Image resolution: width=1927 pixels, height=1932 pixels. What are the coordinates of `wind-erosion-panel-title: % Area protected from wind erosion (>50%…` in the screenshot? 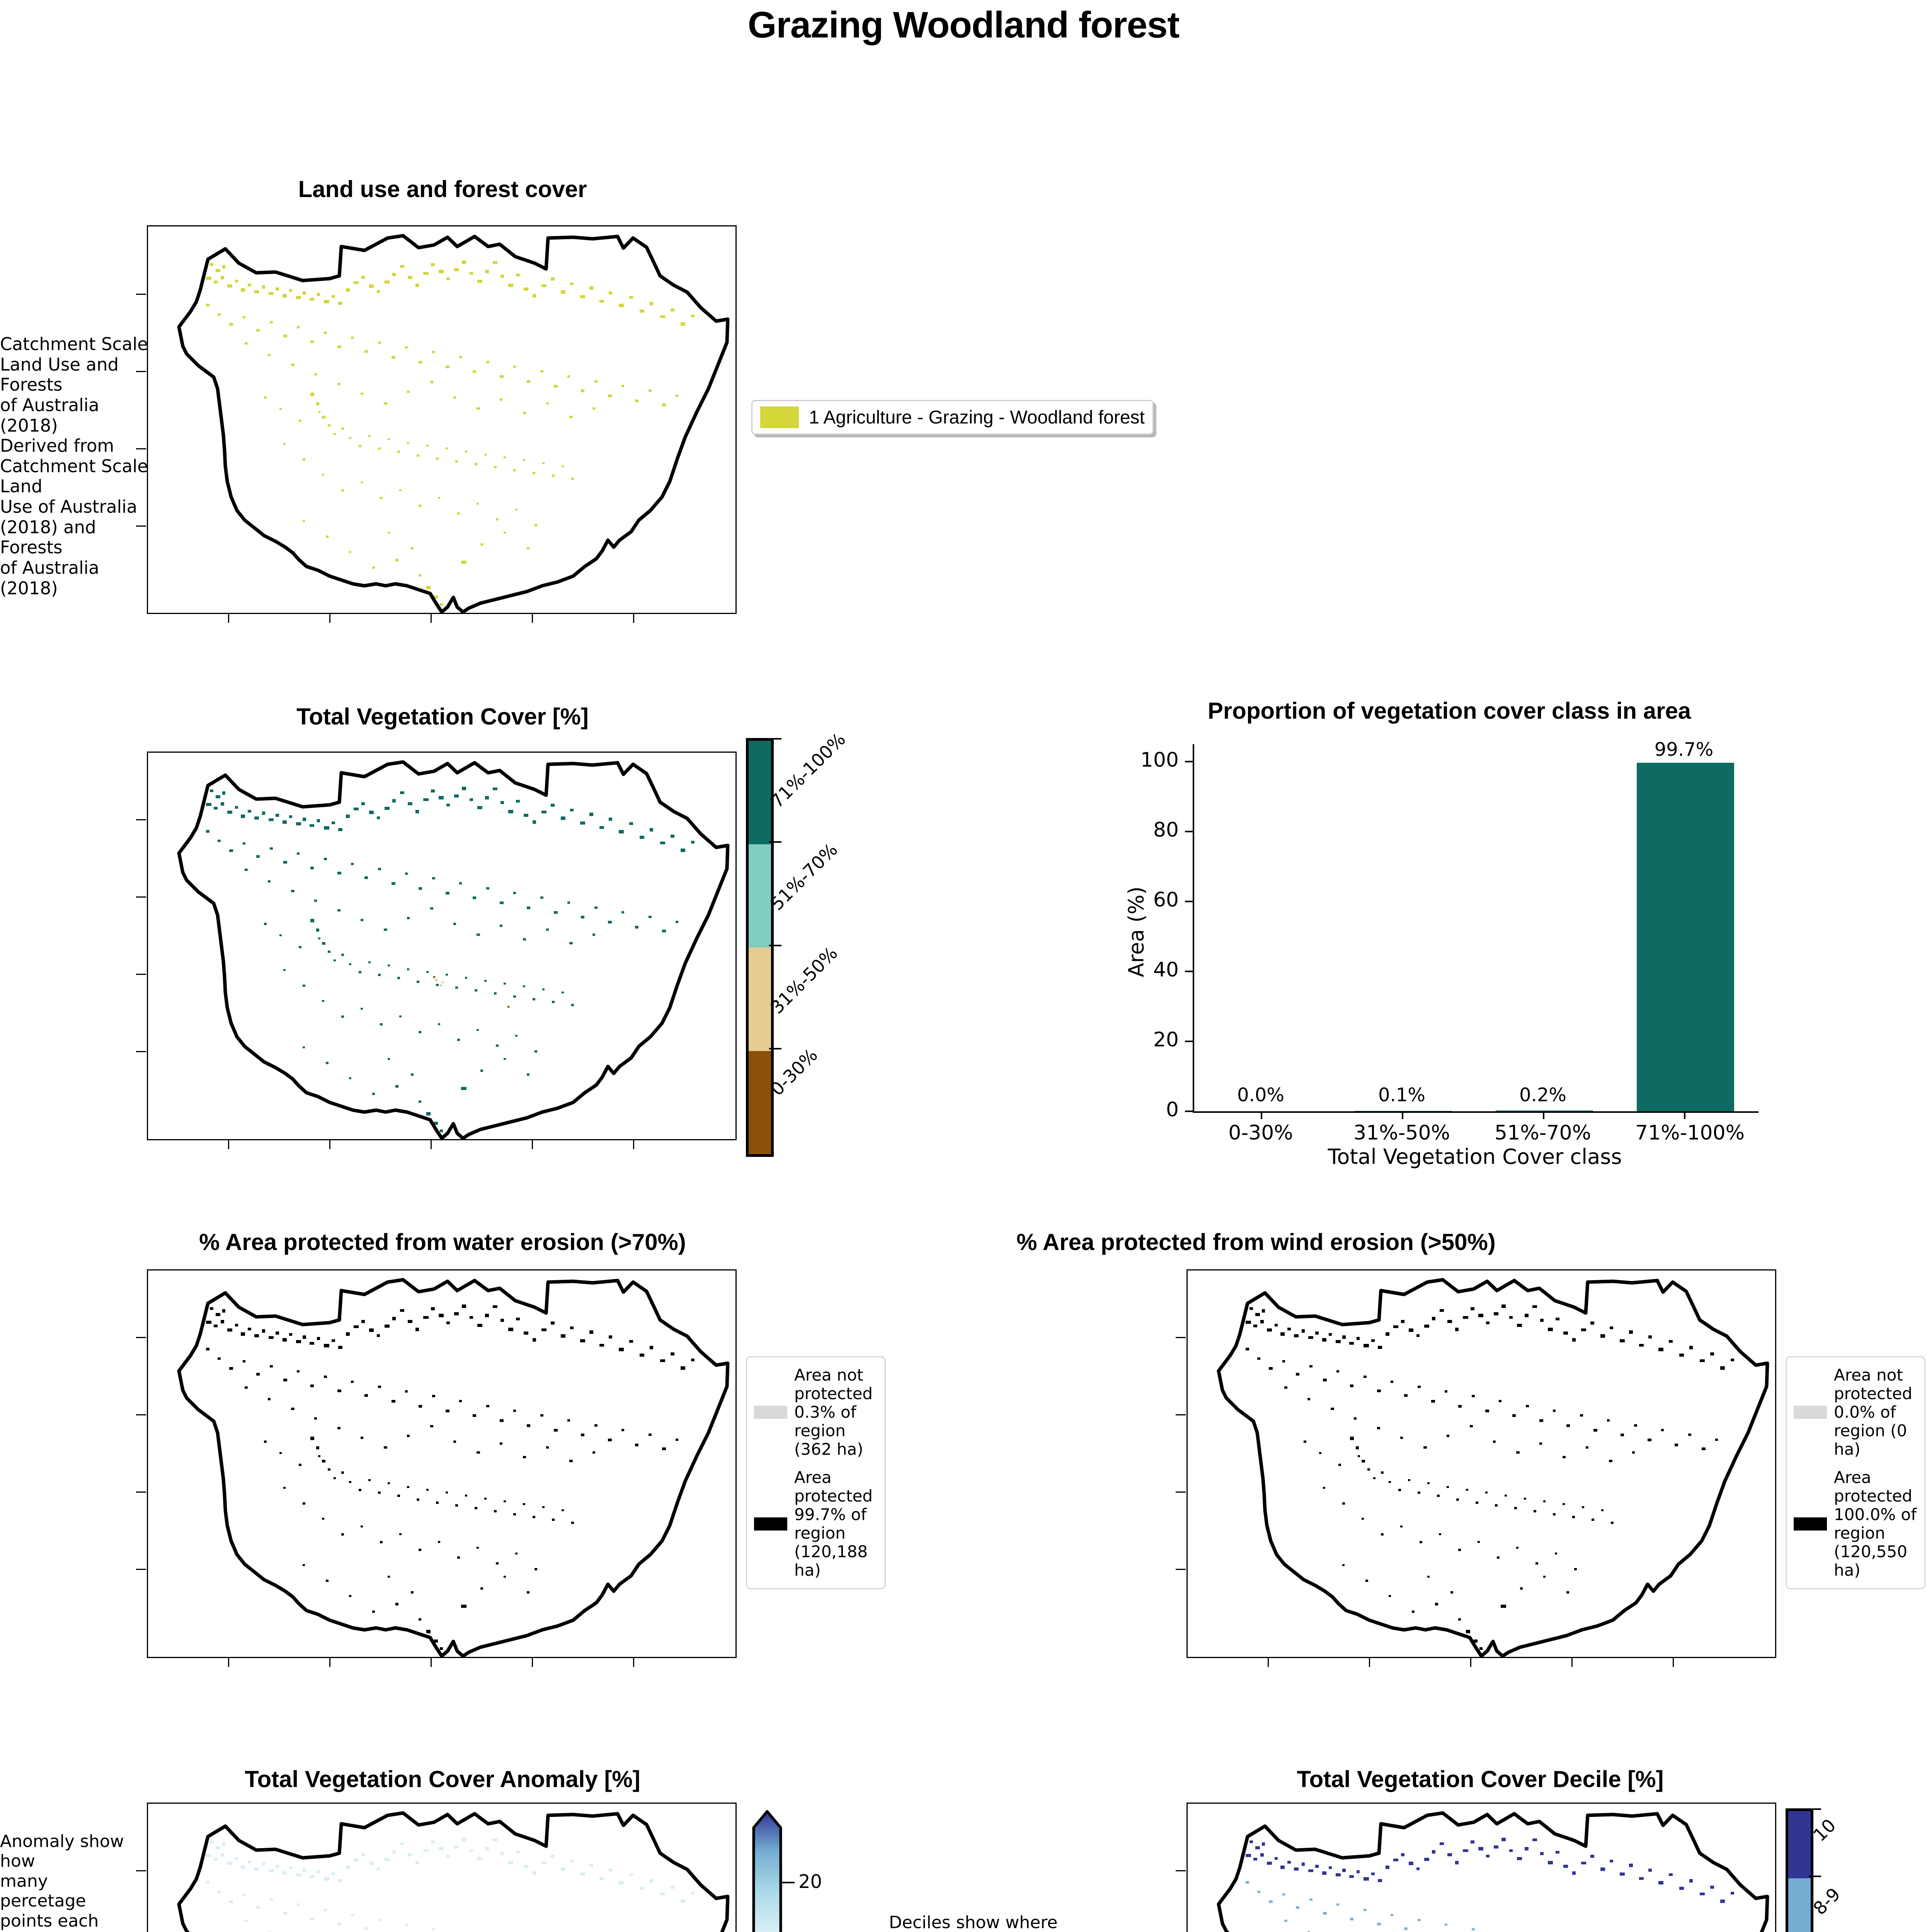 It's located at (1256, 1242).